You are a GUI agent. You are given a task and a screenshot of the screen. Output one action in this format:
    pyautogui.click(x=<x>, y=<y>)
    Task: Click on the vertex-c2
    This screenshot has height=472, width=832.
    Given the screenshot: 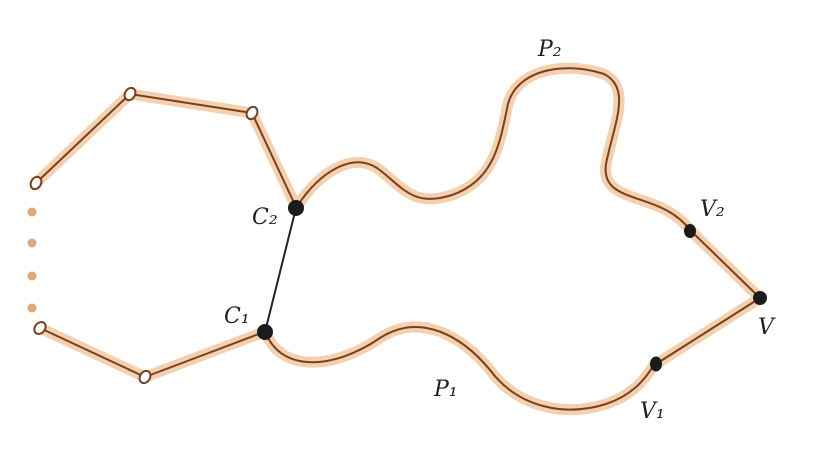 What is the action you would take?
    pyautogui.click(x=296, y=208)
    